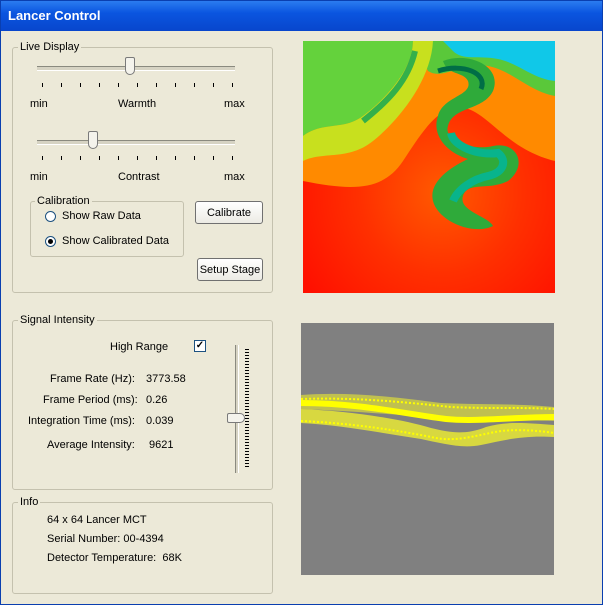 The width and height of the screenshot is (603, 605). What do you see at coordinates (161, 445) in the screenshot?
I see `average-intensity-value: 9621` at bounding box center [161, 445].